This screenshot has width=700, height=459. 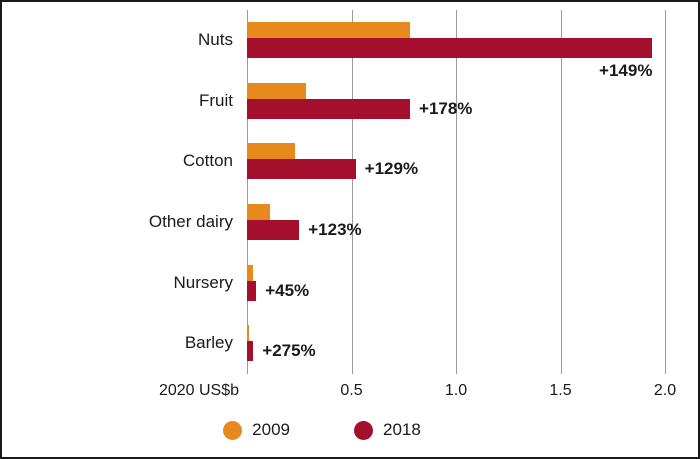 I want to click on bar-2009-other-dairy, so click(x=258, y=212).